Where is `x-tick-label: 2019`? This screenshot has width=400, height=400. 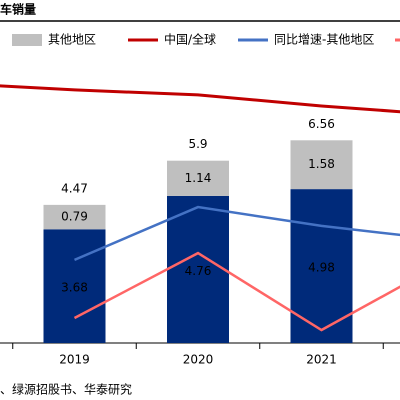 x-tick-label: 2019 is located at coordinates (74, 360).